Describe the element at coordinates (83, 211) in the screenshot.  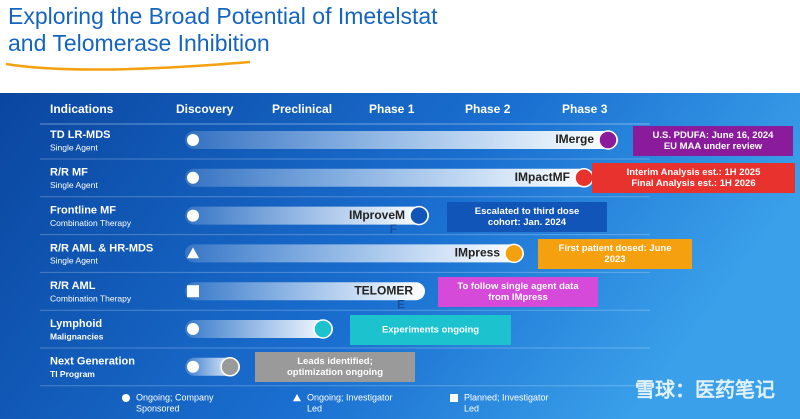
I see `indication: Frontline MF` at that location.